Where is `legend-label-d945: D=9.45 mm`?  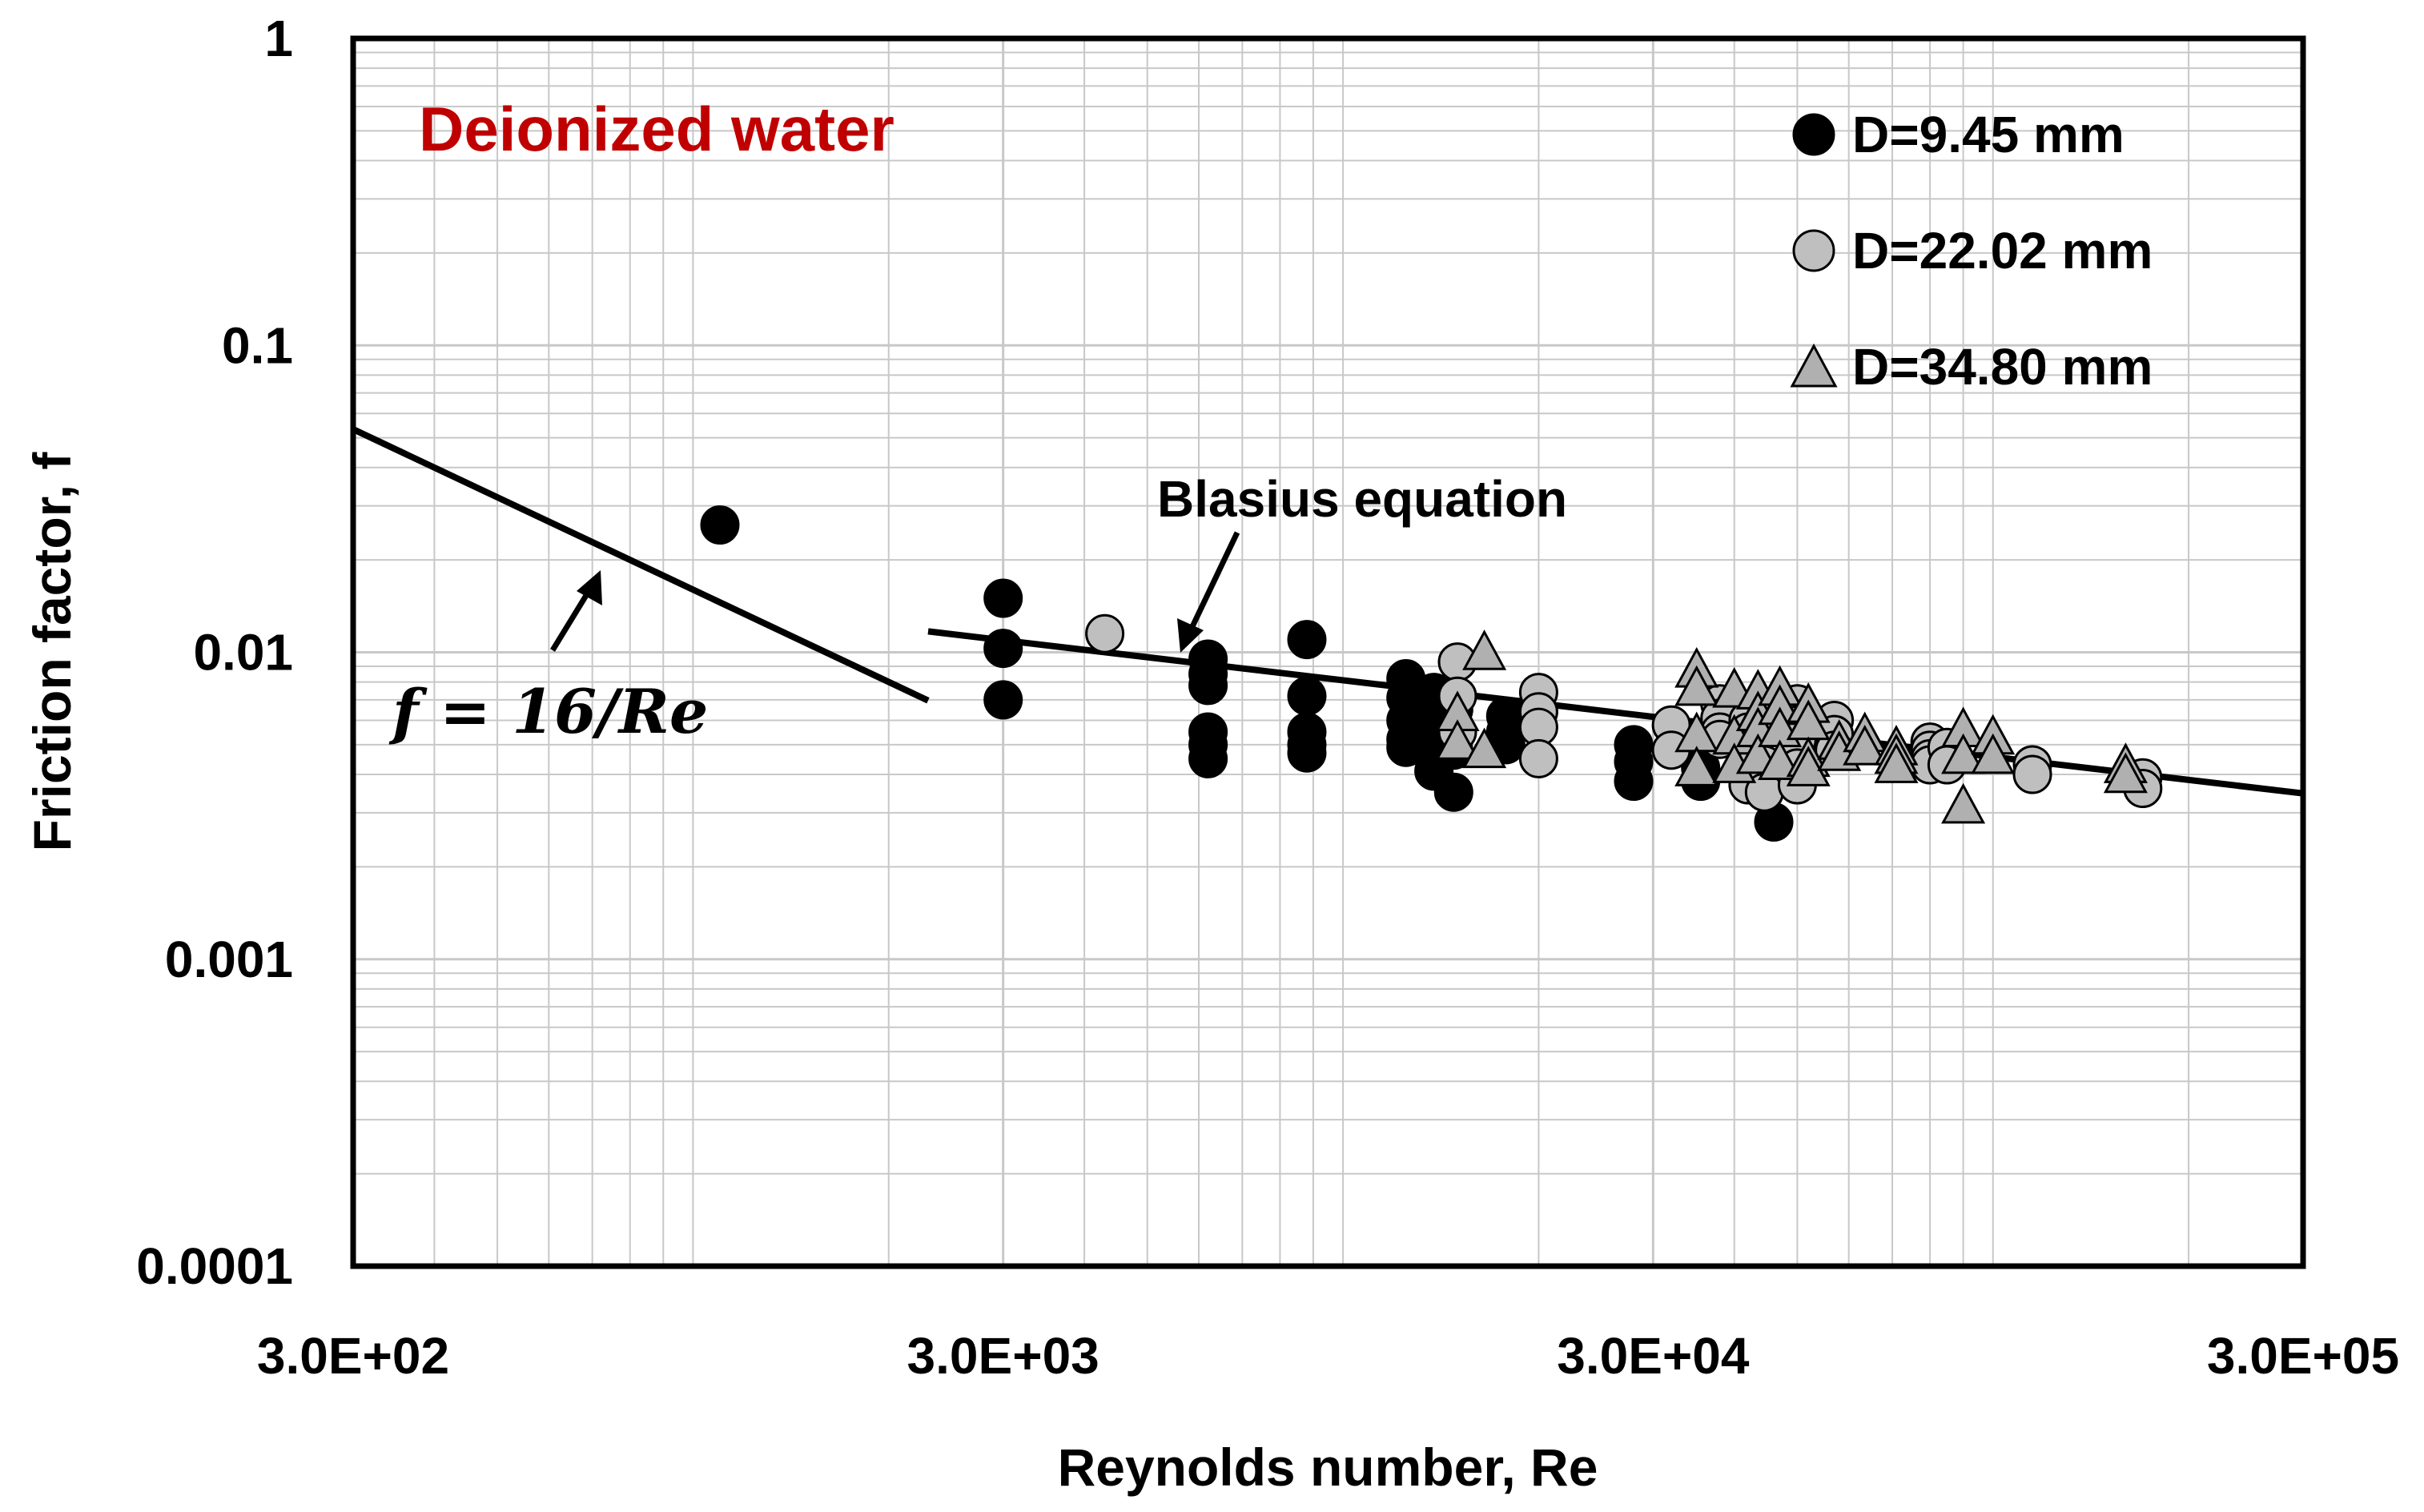
legend-label-d945: D=9.45 mm is located at coordinates (1989, 134).